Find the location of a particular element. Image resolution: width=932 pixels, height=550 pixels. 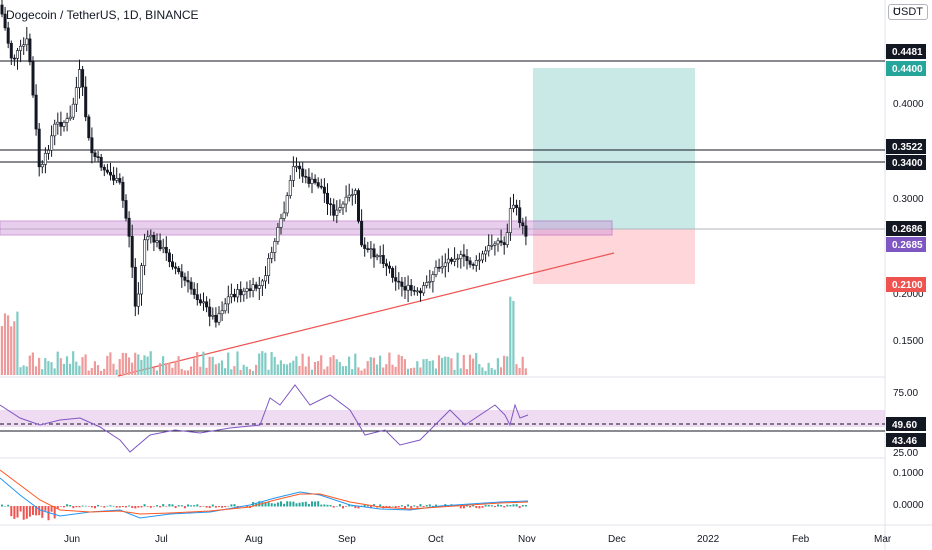

time-label: Aug is located at coordinates (254, 539).